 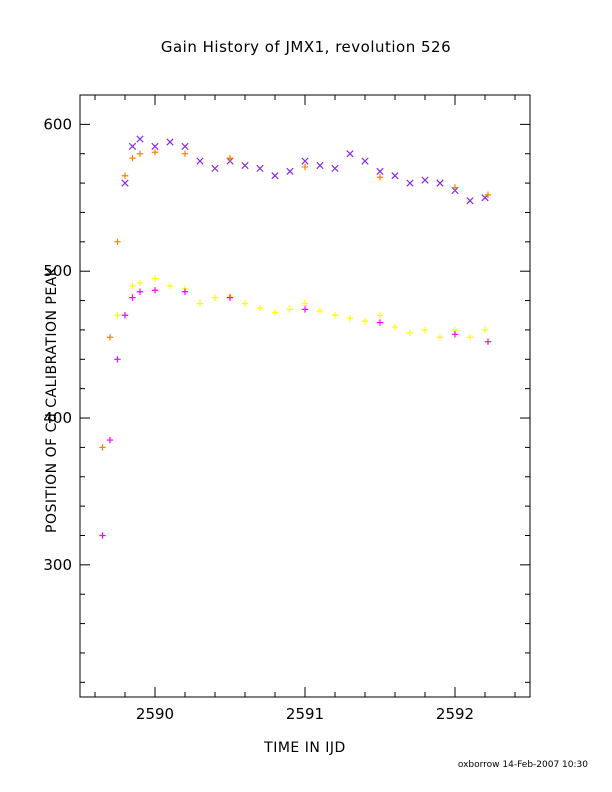 I want to click on x-tick-label: 2592, so click(x=455, y=714).